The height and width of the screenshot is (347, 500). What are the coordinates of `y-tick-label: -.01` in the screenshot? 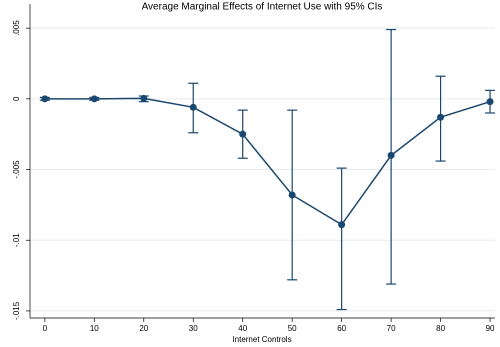 It's located at (16, 240).